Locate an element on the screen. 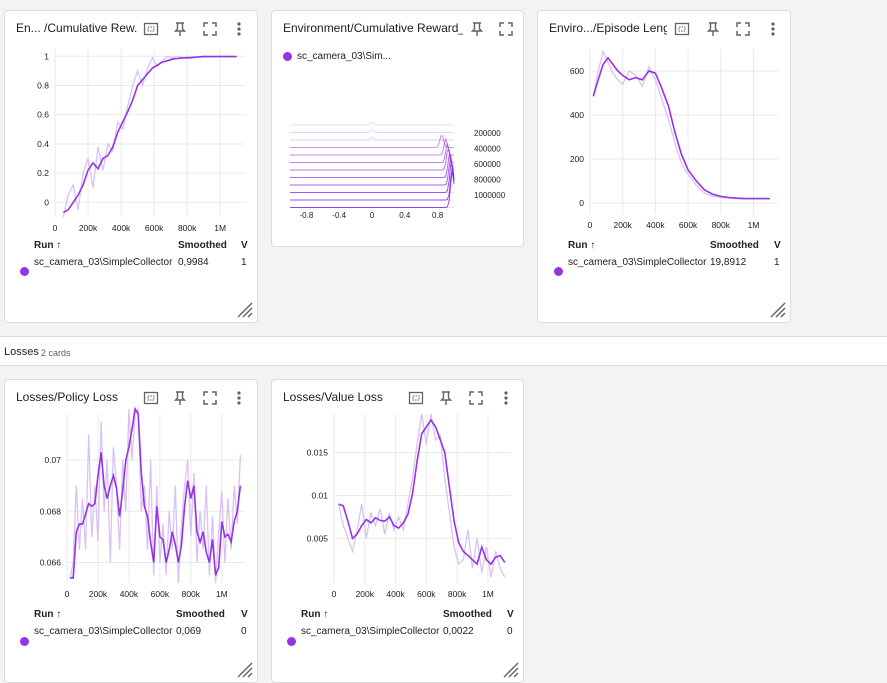 The height and width of the screenshot is (683, 887). step-tick-label: 800000 is located at coordinates (487, 180).